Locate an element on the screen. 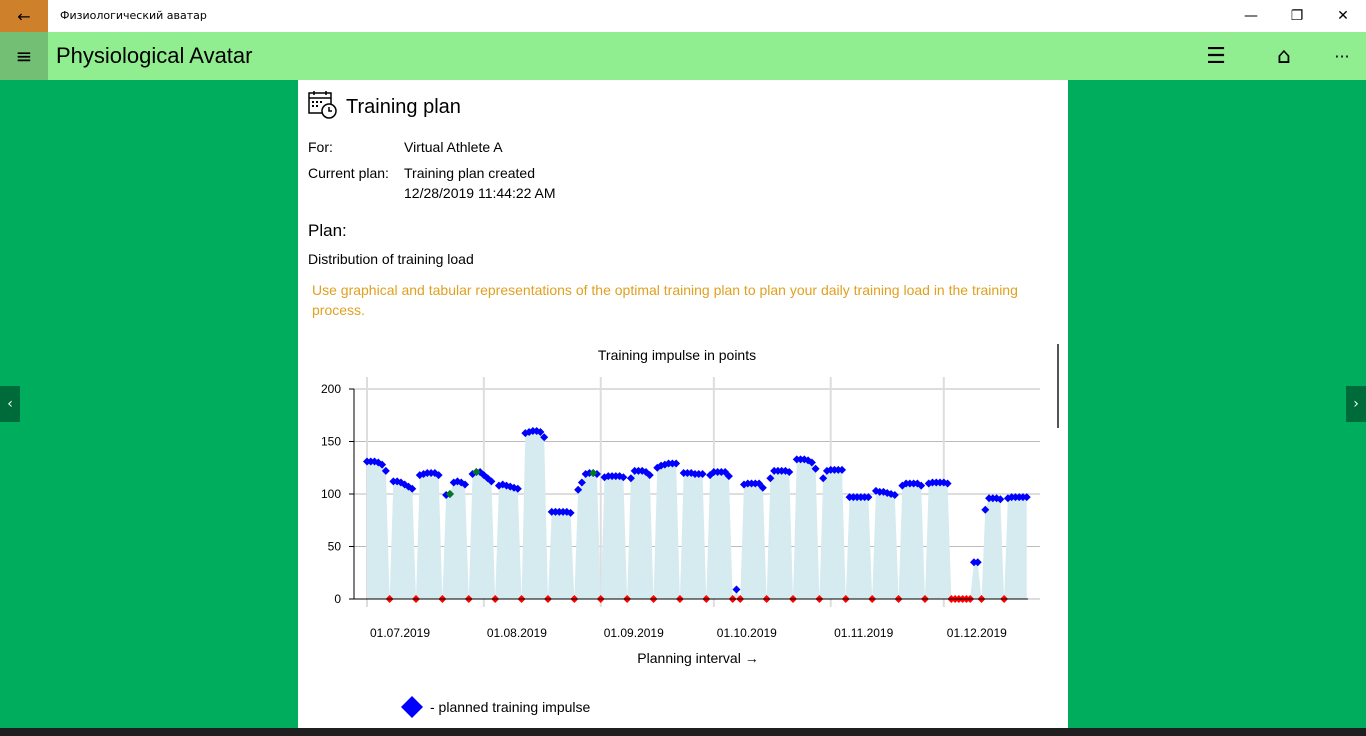  distribution-label: Distribution of training load is located at coordinates (391, 259).